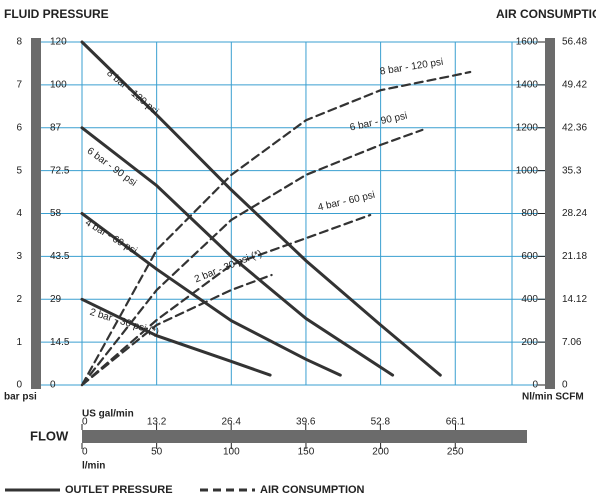 The image size is (596, 500). I want to click on y-tick-label: 8, so click(19, 42).